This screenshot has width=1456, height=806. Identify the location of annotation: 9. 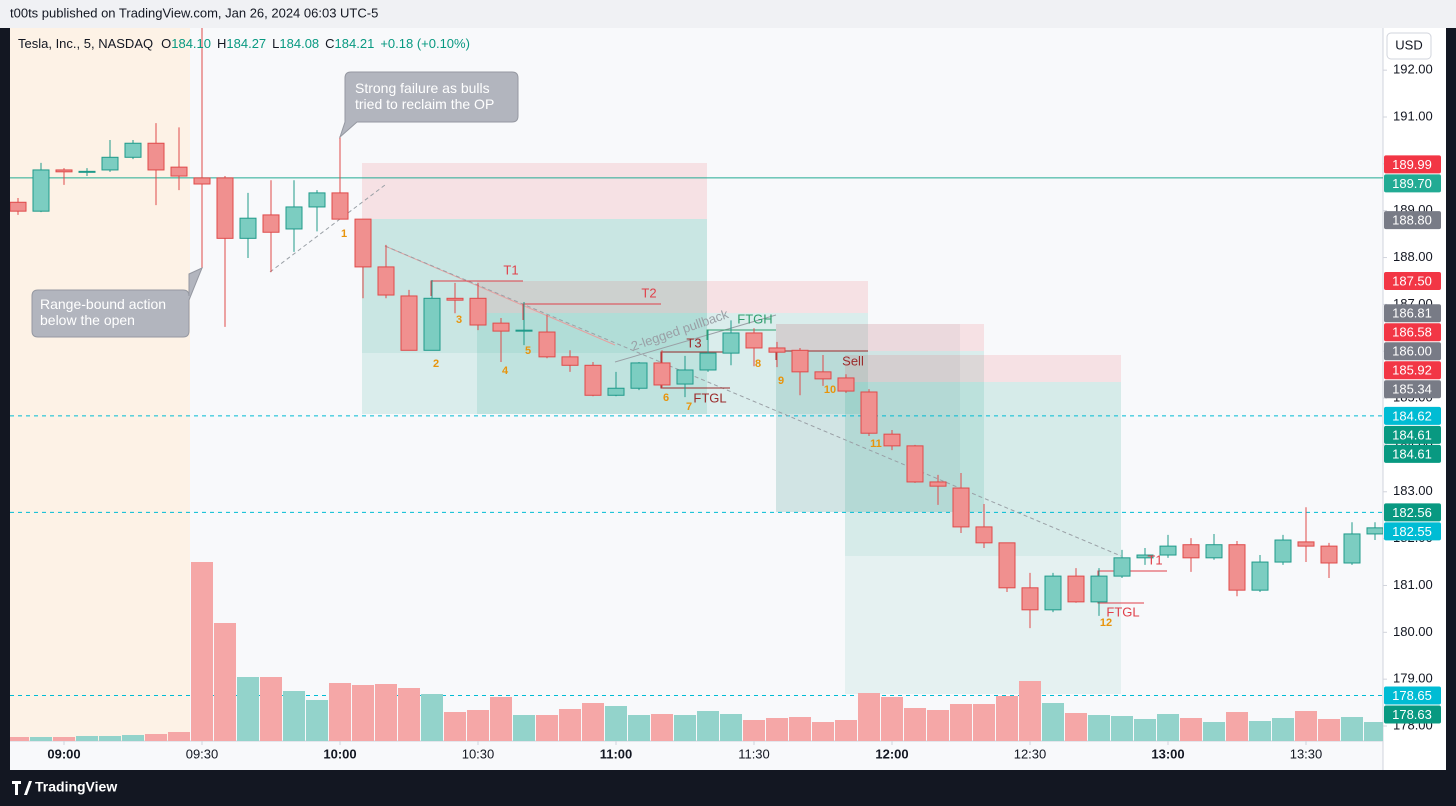
(781, 381).